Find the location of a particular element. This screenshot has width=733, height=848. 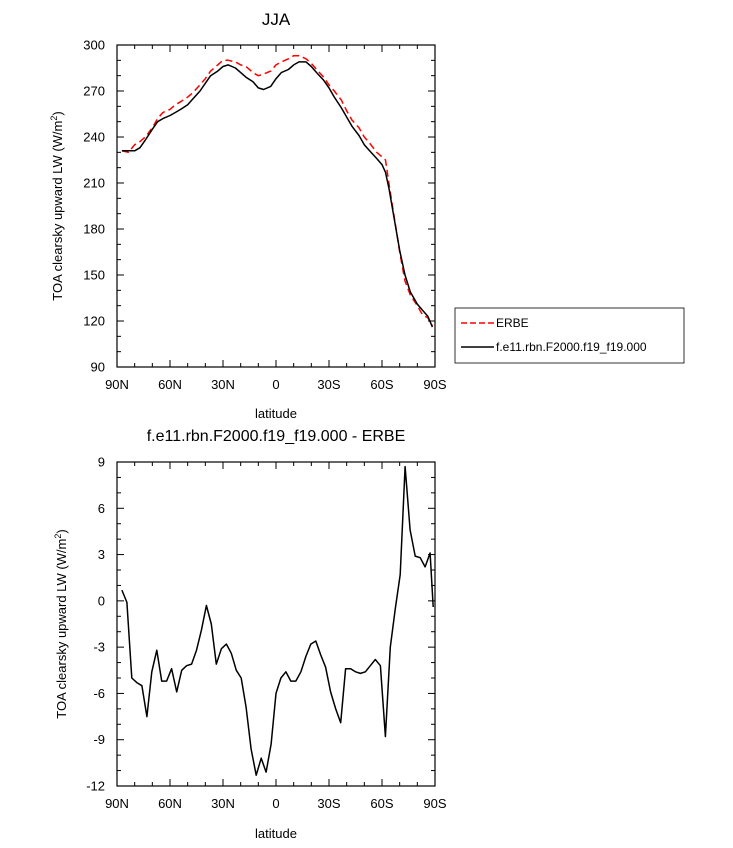

y-tick-label: 180 is located at coordinates (94, 229).